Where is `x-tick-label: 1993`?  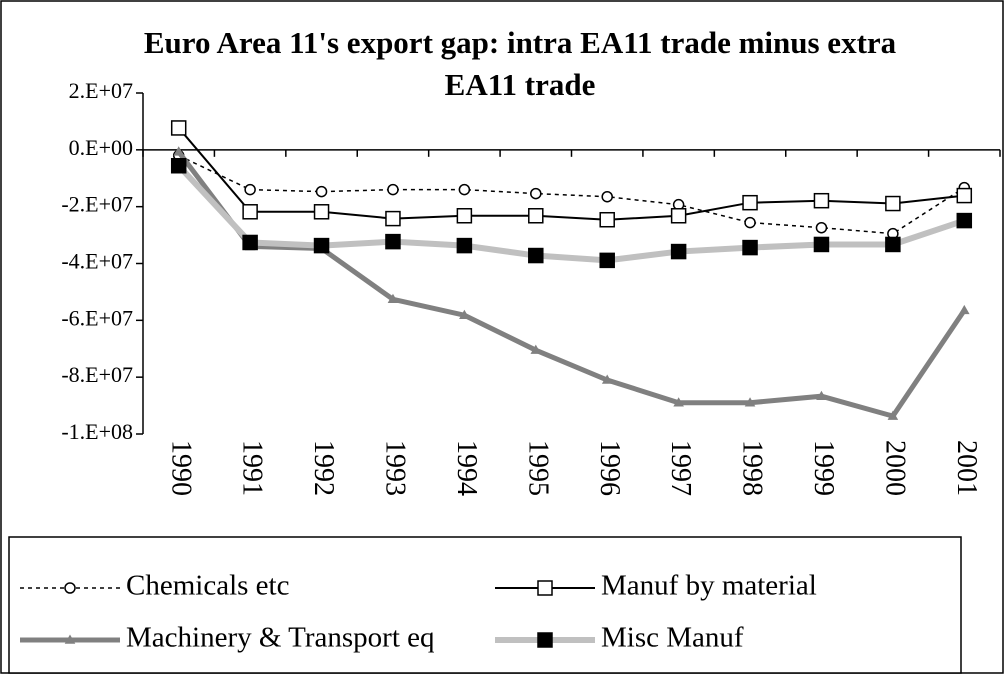
x-tick-label: 1993 is located at coordinates (395, 468).